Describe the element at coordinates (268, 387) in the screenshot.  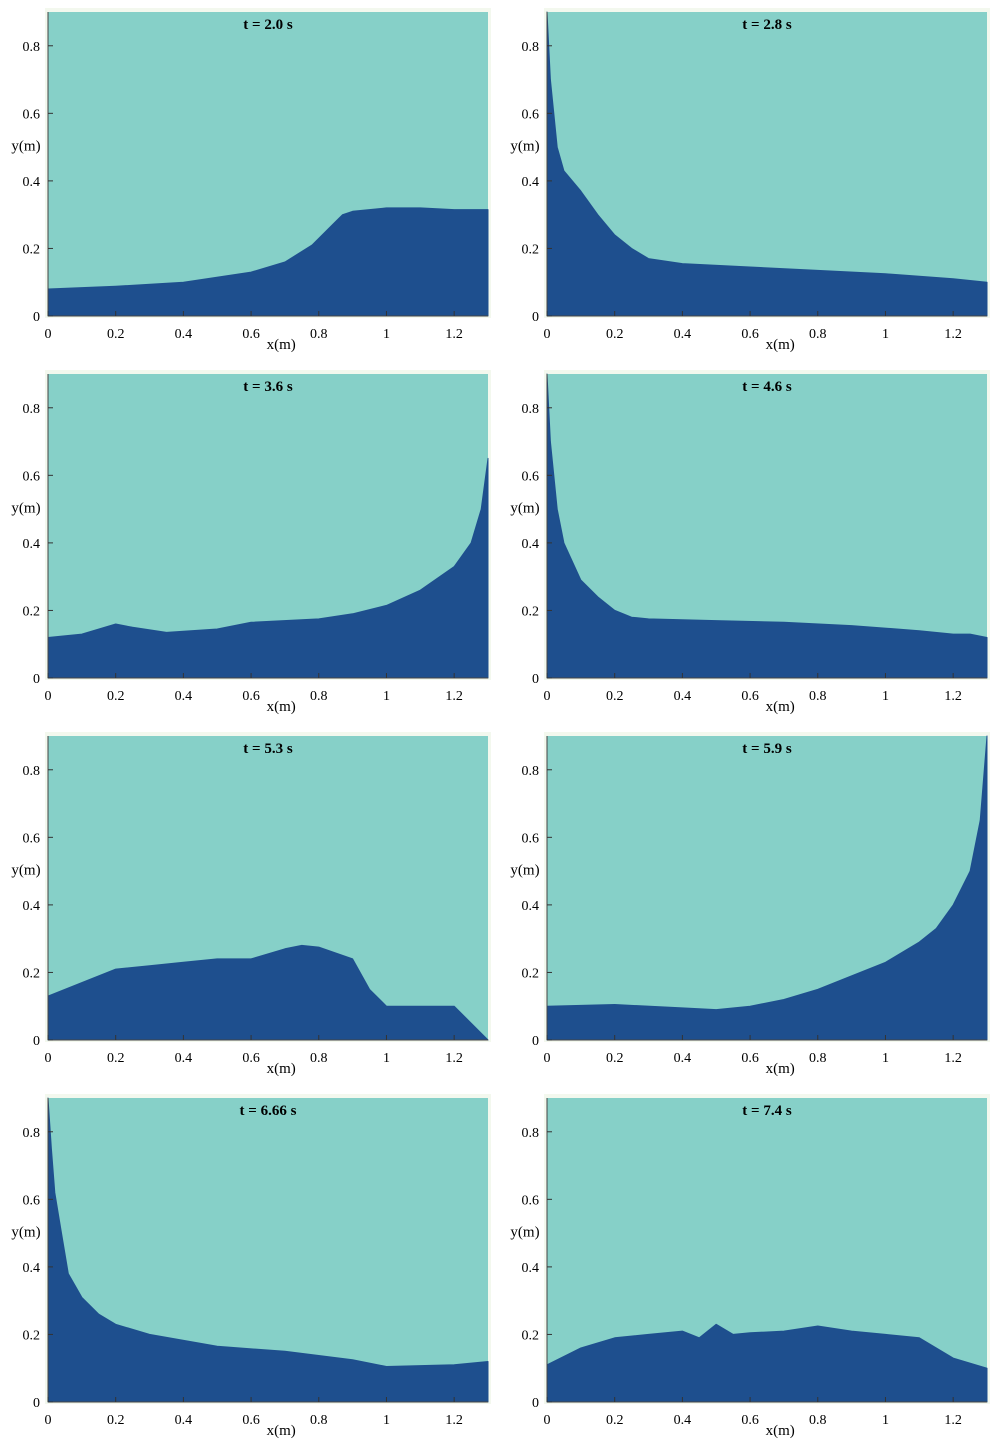
I see `panel-title: t = 3.6 s` at that location.